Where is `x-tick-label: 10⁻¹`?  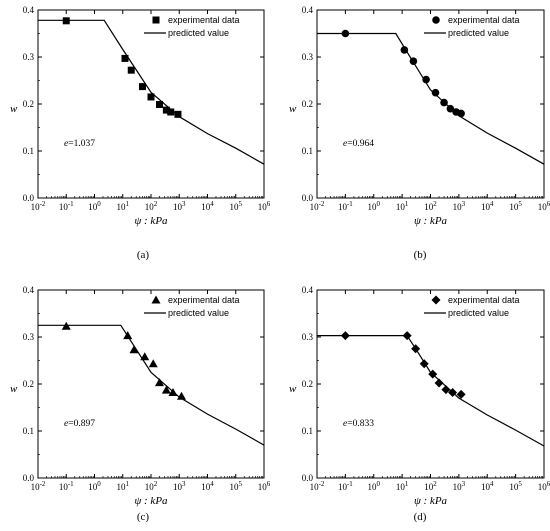 x-tick-label: 10⁻¹ is located at coordinates (345, 206).